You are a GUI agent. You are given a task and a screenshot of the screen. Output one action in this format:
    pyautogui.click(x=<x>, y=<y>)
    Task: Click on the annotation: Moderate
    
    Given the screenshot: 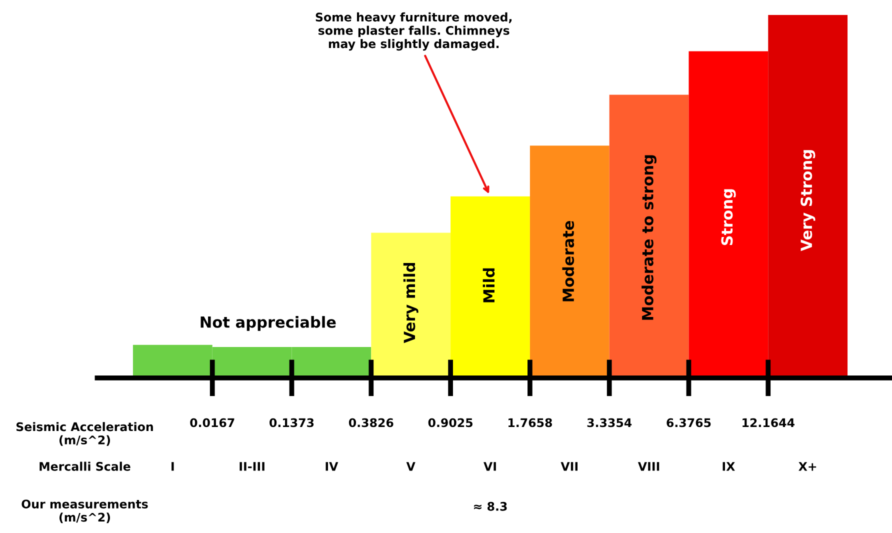 What is the action you would take?
    pyautogui.click(x=568, y=261)
    